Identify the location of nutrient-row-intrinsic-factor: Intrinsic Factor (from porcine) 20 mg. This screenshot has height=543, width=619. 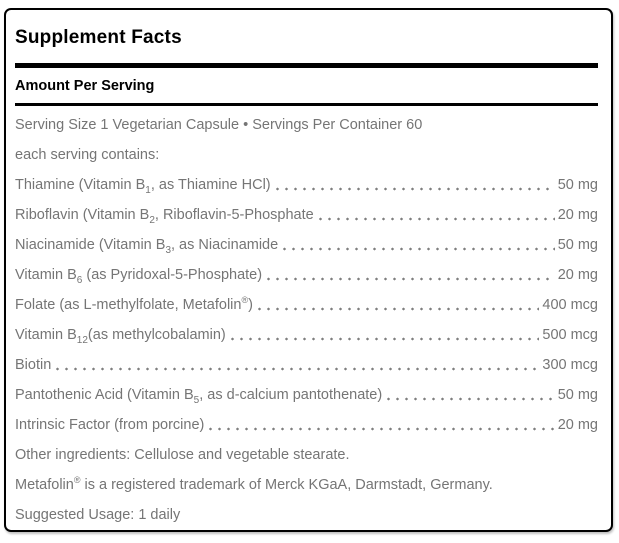
(306, 425).